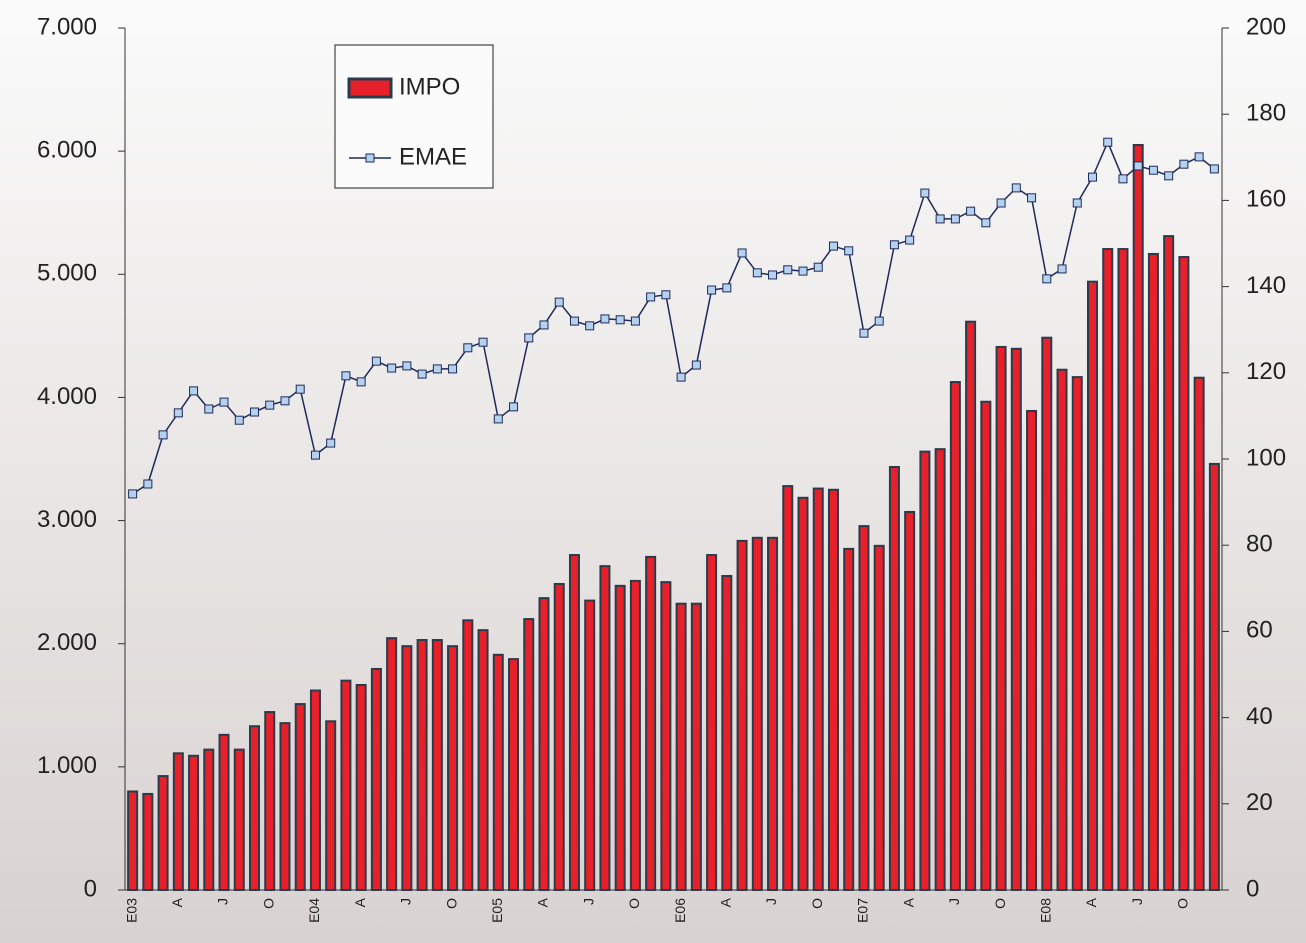 The height and width of the screenshot is (943, 1306). Describe the element at coordinates (314, 910) in the screenshot. I see `x-tick-label: E04` at that location.